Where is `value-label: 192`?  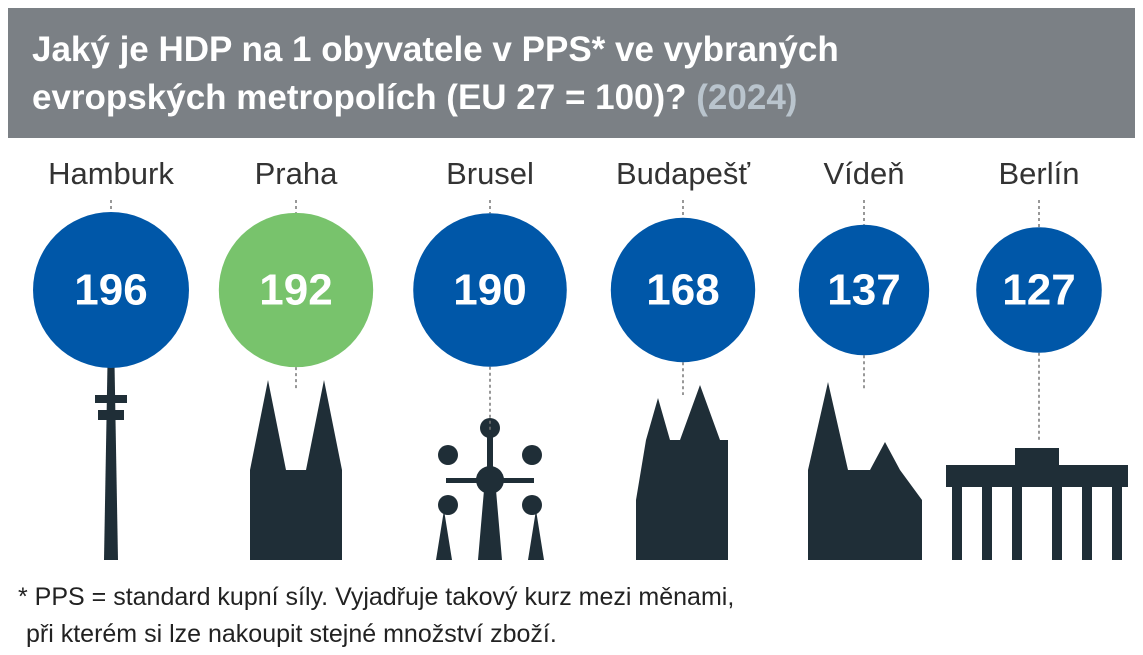
value-label: 192 is located at coordinates (295, 290).